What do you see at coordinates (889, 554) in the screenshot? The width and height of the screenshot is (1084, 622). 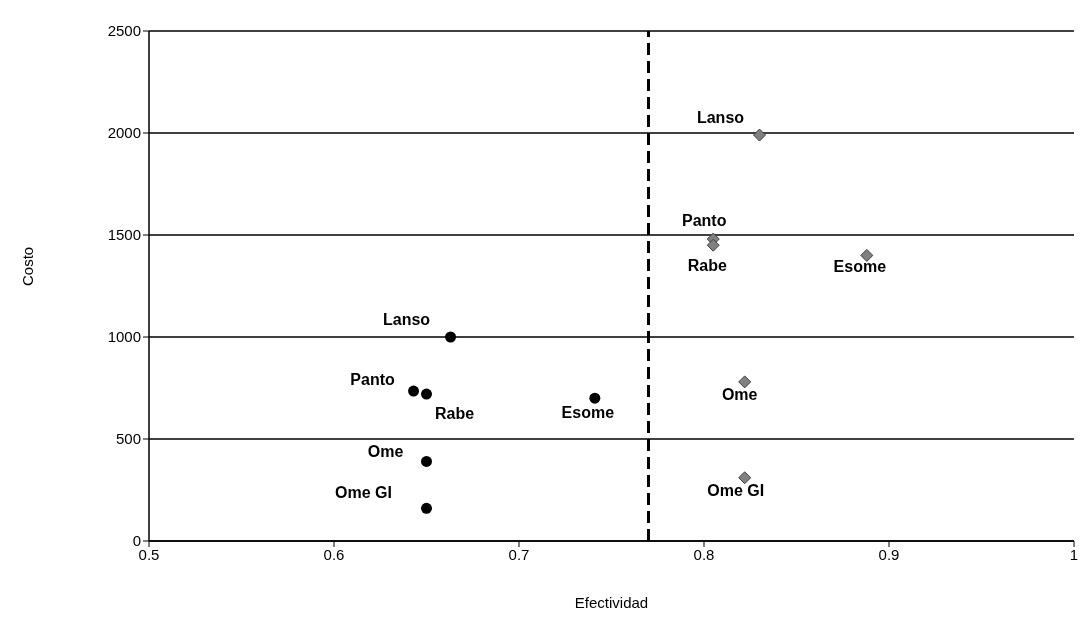 I see `x-tick-label: 0.9` at bounding box center [889, 554].